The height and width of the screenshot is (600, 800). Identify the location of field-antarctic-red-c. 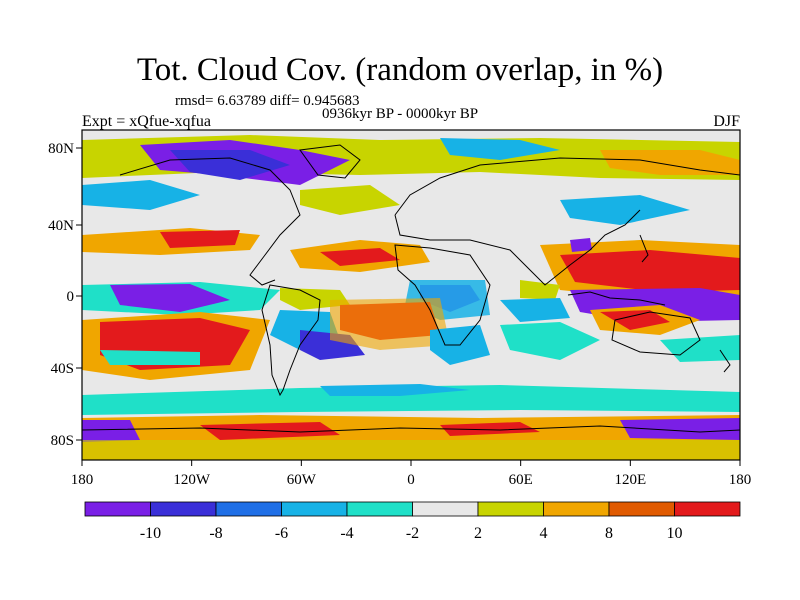
(490, 429).